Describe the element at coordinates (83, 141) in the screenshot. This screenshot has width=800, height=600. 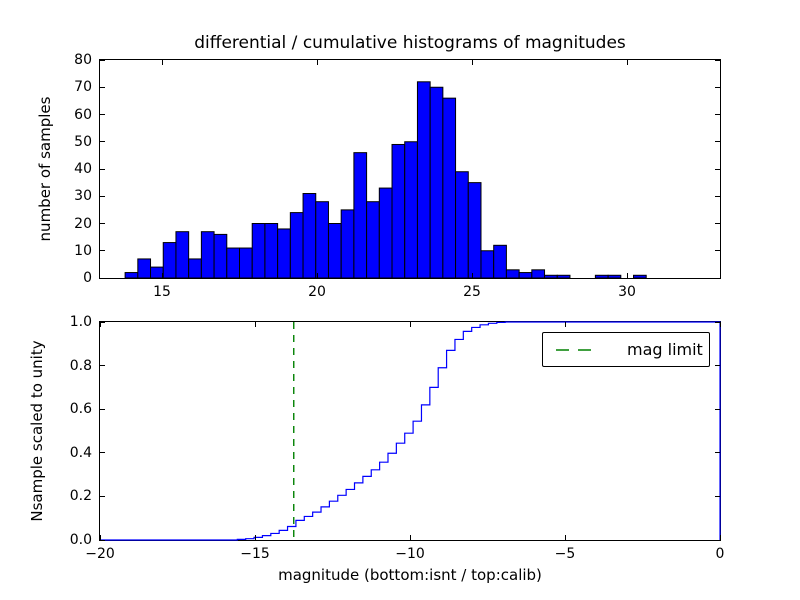
I see `y-tick-label: 50` at that location.